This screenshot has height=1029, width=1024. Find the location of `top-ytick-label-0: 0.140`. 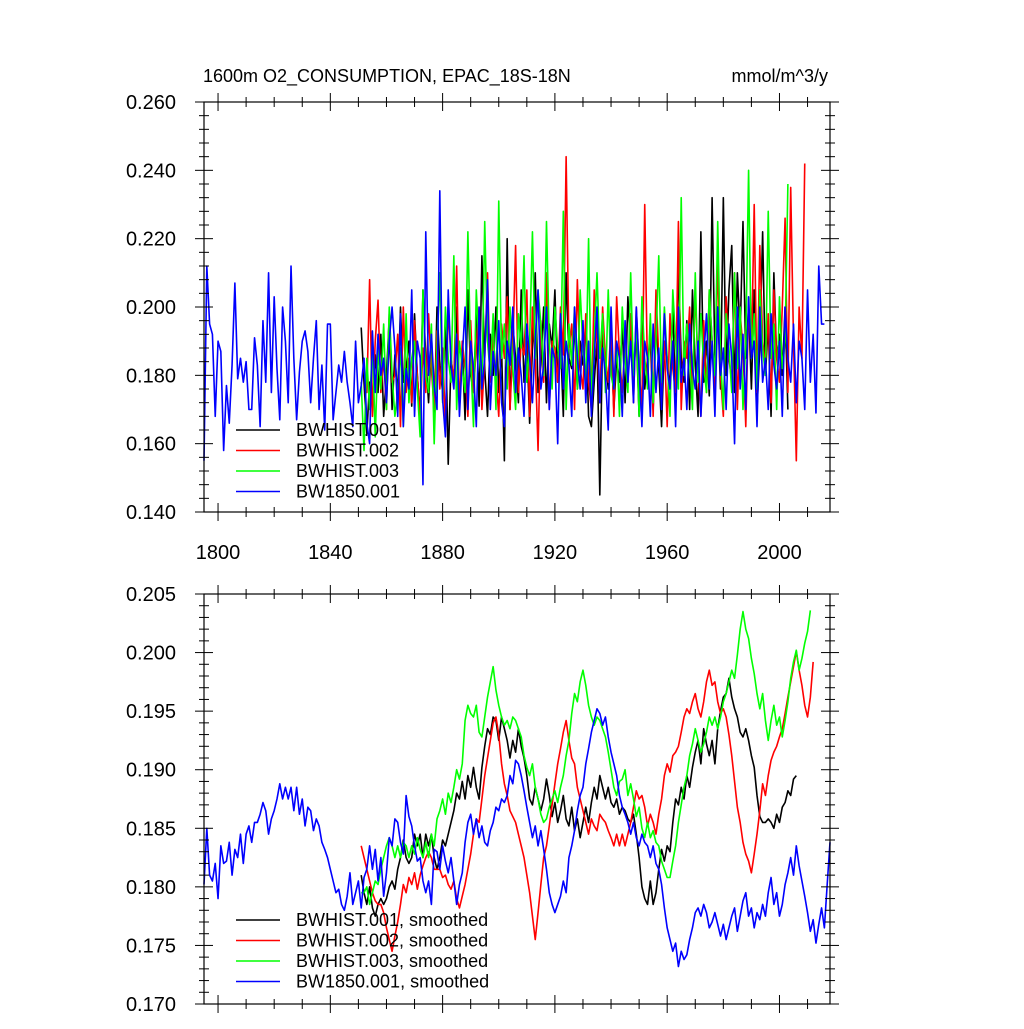

top-ytick-label-0: 0.140 is located at coordinates (151, 513).